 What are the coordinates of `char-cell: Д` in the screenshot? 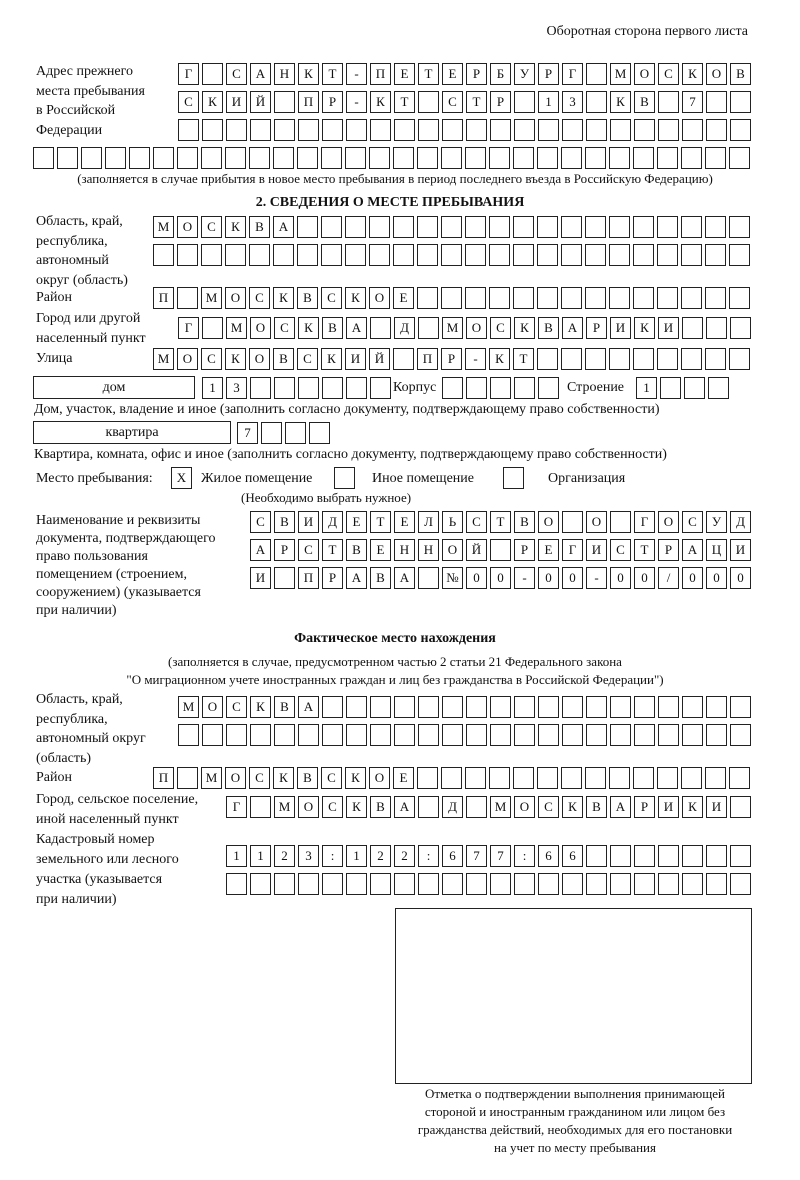 It's located at (404, 328).